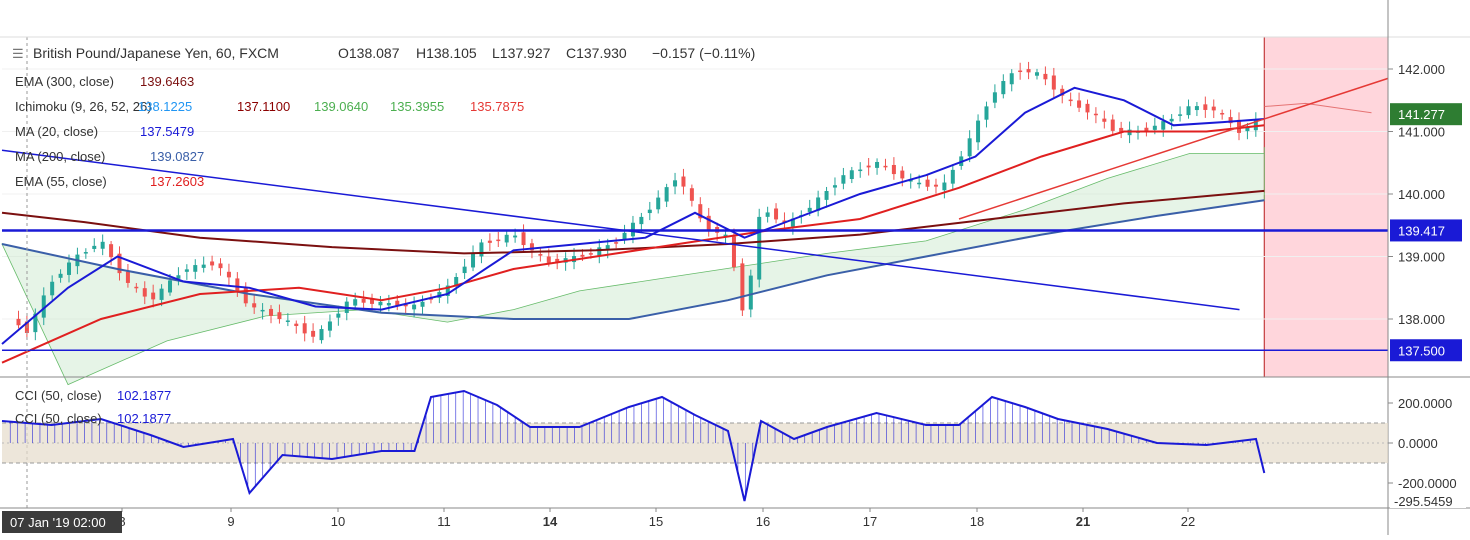 Image resolution: width=1470 pixels, height=540 pixels. I want to click on cci-cut-label: -295.5459, so click(1423, 501).